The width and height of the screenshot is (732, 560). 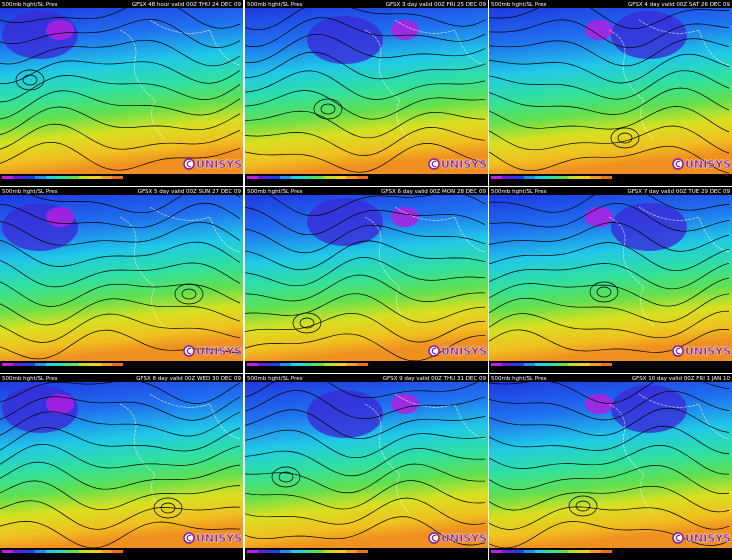 I want to click on header-right: GFSX 7 day valid 00Z TUE 29 DEC 09, so click(x=678, y=192).